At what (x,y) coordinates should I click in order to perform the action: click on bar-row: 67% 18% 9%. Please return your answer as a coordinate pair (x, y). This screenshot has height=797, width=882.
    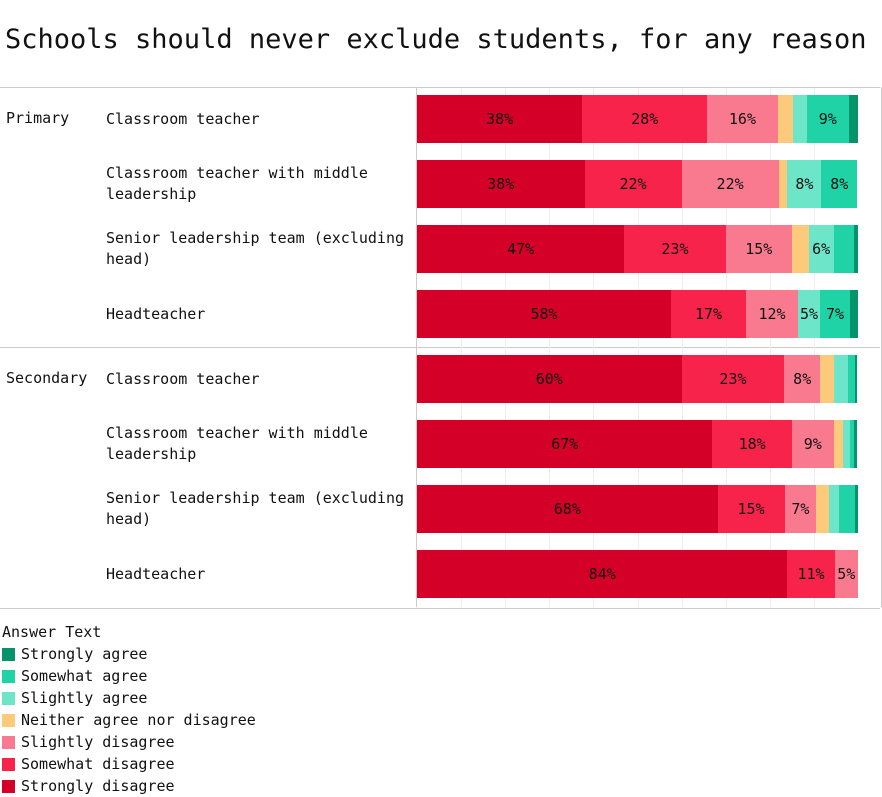
    Looking at the image, I should click on (637, 444).